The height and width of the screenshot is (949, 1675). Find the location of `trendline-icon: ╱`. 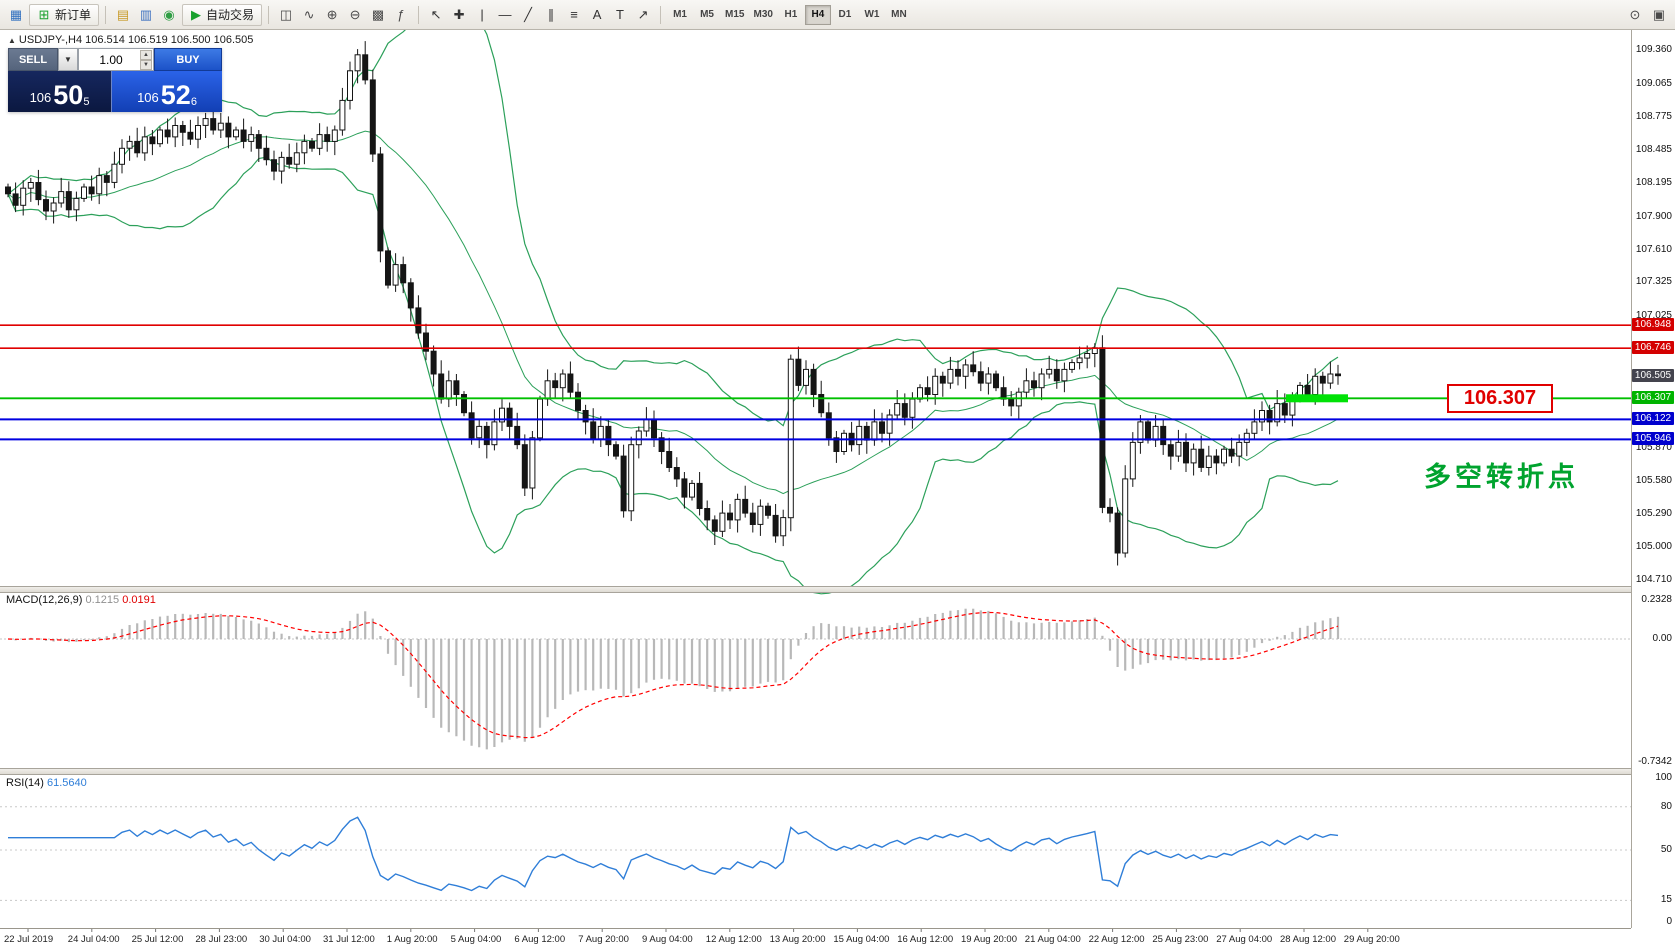

trendline-icon: ╱ is located at coordinates (528, 14).